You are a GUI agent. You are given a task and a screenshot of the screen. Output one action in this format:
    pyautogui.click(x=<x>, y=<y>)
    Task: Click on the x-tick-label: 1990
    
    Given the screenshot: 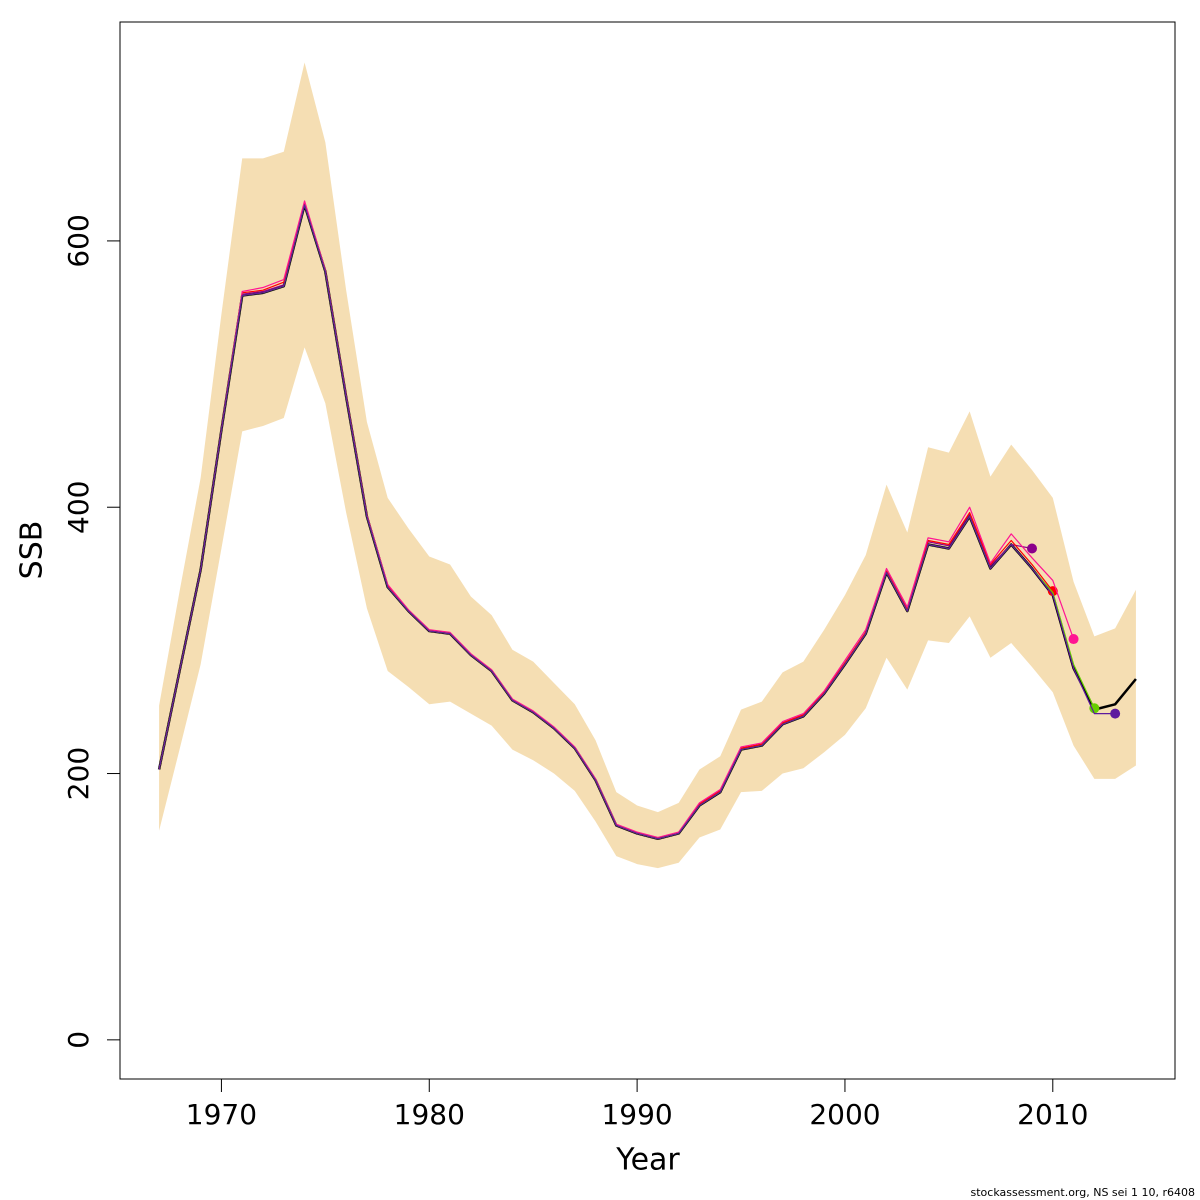 What is the action you would take?
    pyautogui.click(x=636, y=1114)
    